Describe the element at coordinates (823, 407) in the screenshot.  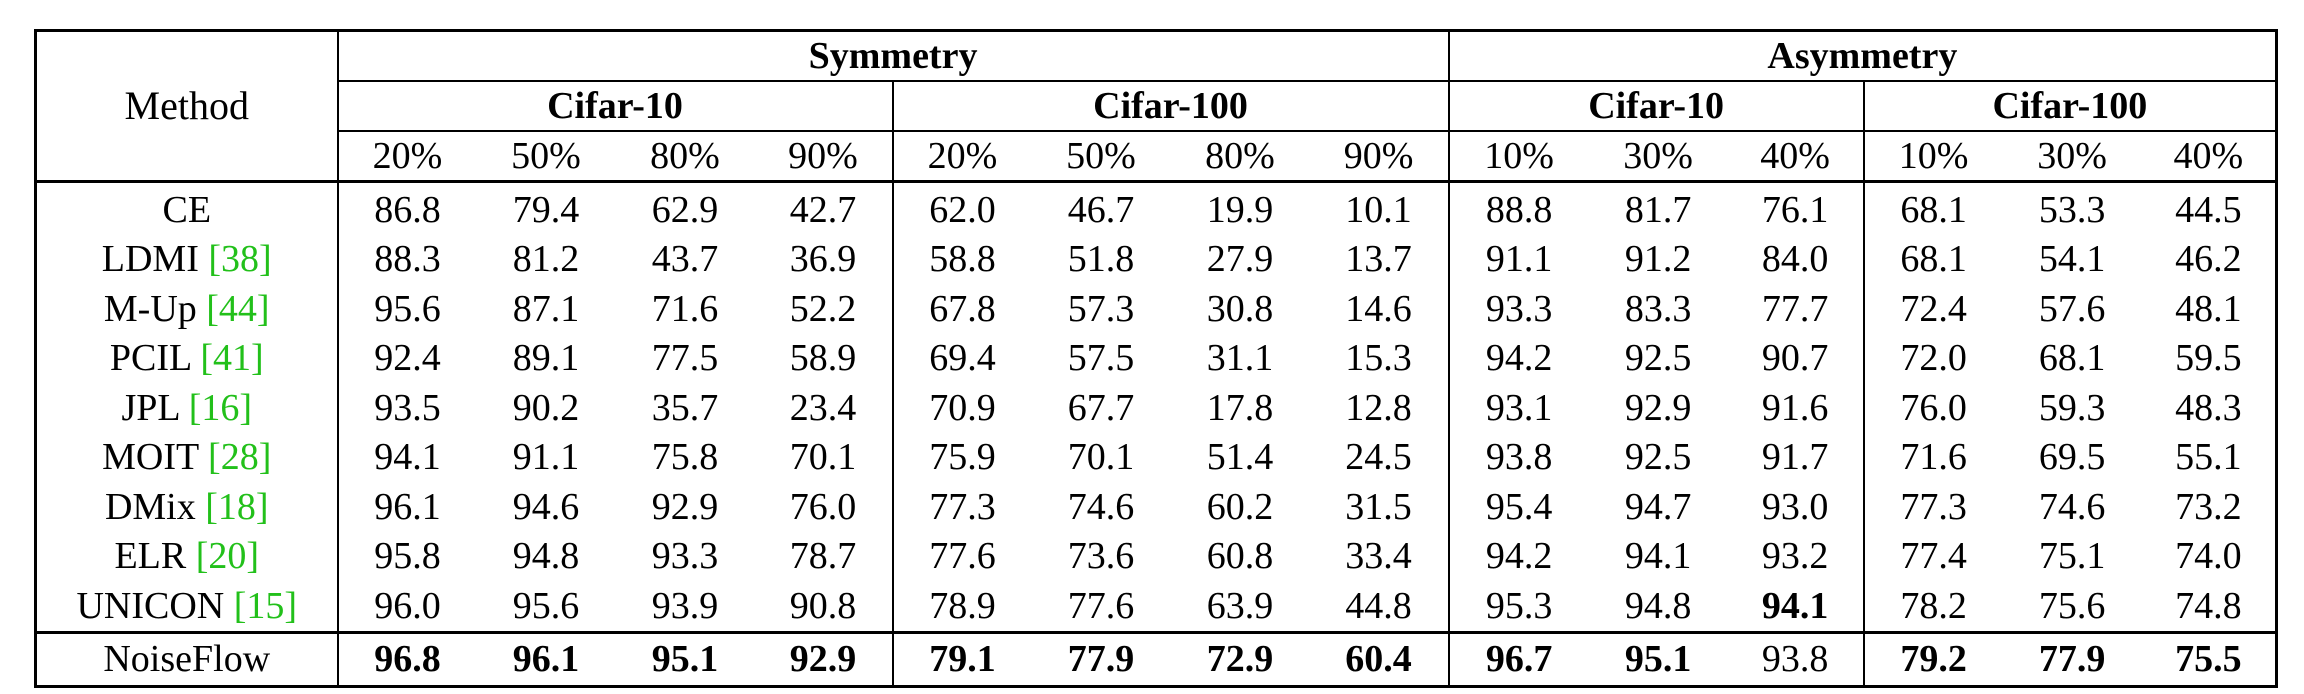
I see `value-cell: 23.4` at that location.